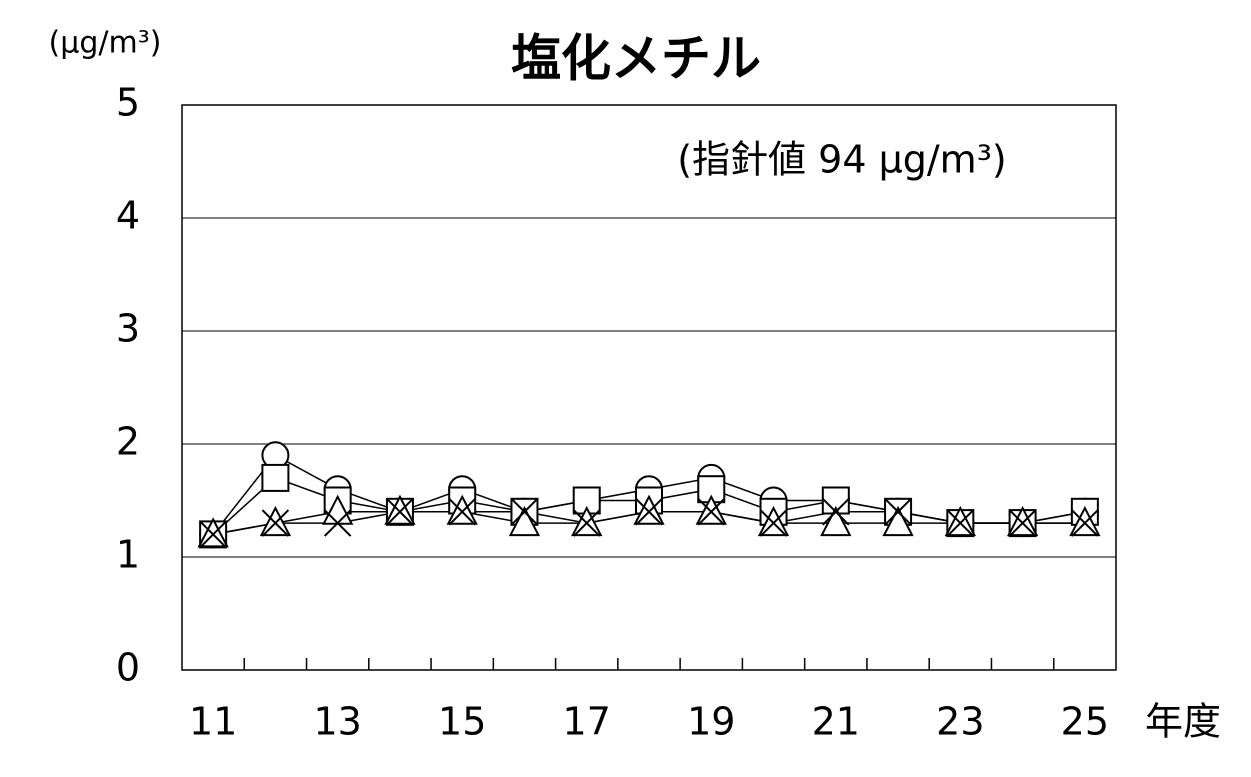  I want to click on y-tick-label: 4, so click(128, 216).